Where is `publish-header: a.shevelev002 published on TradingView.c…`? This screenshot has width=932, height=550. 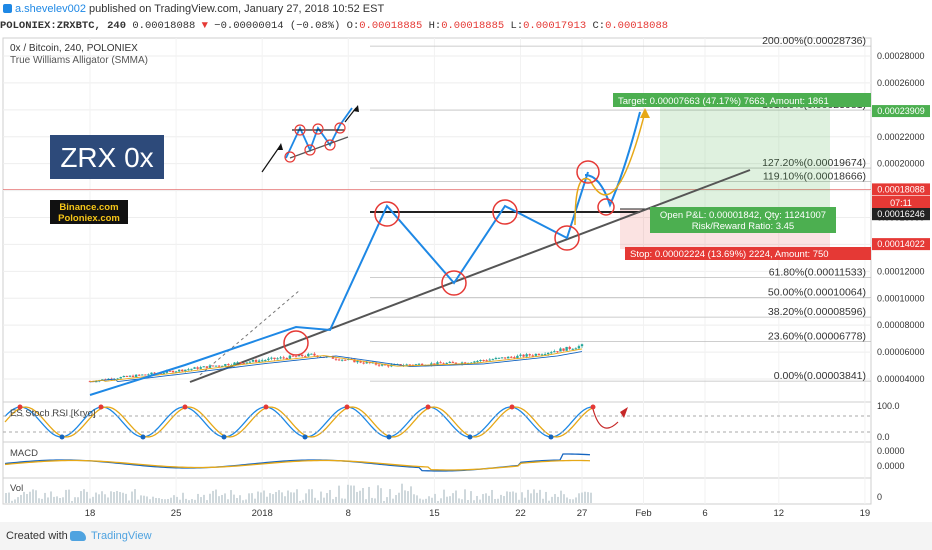 publish-header: a.shevelev002 published on TradingView.c… is located at coordinates (466, 9).